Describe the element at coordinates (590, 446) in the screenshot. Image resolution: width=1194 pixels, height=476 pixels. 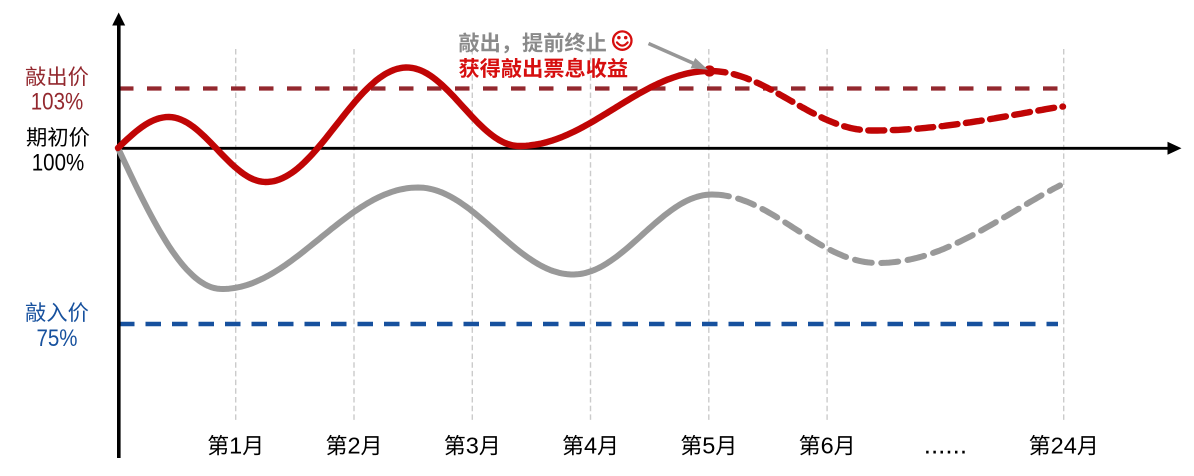
I see `svg-text: 4` at that location.